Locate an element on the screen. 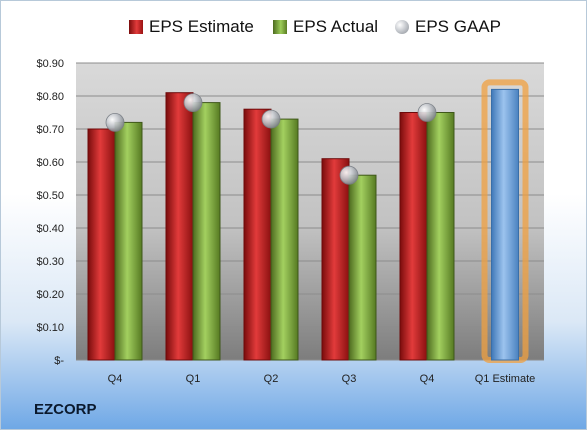 The height and width of the screenshot is (430, 587). x-tick-labels: Q4 Q1 Q2 Q3 Q4 Q1 Estimate is located at coordinates (322, 379).